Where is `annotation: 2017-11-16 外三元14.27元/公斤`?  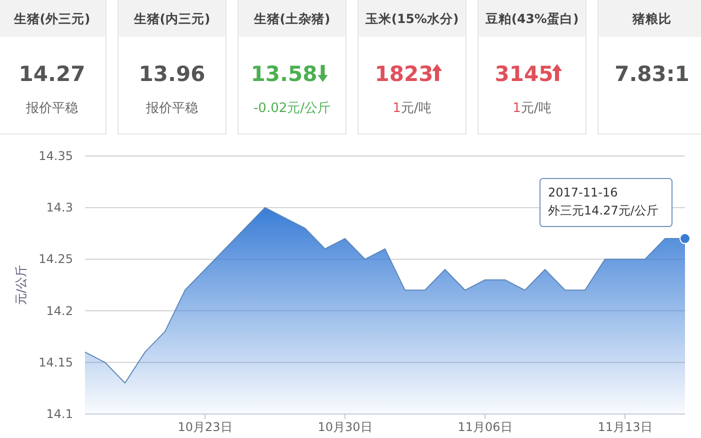 annotation: 2017-11-16 外三元14.27元/公斤 is located at coordinates (603, 202).